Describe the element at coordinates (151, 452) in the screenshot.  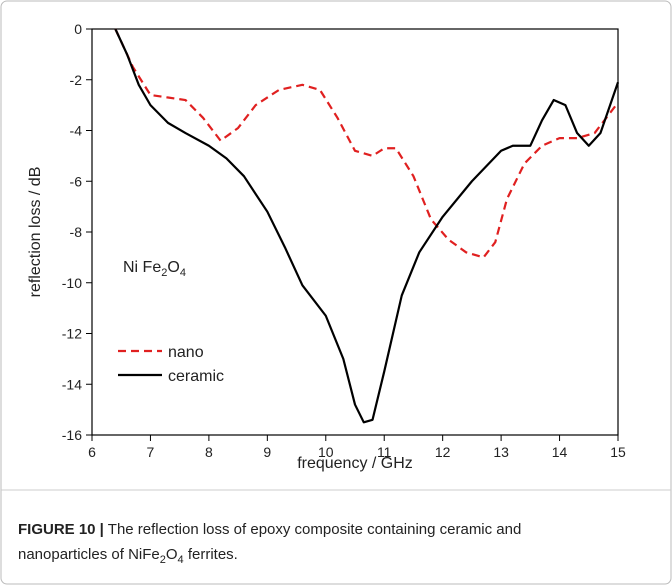
I see `x-tick-label: 7` at that location.